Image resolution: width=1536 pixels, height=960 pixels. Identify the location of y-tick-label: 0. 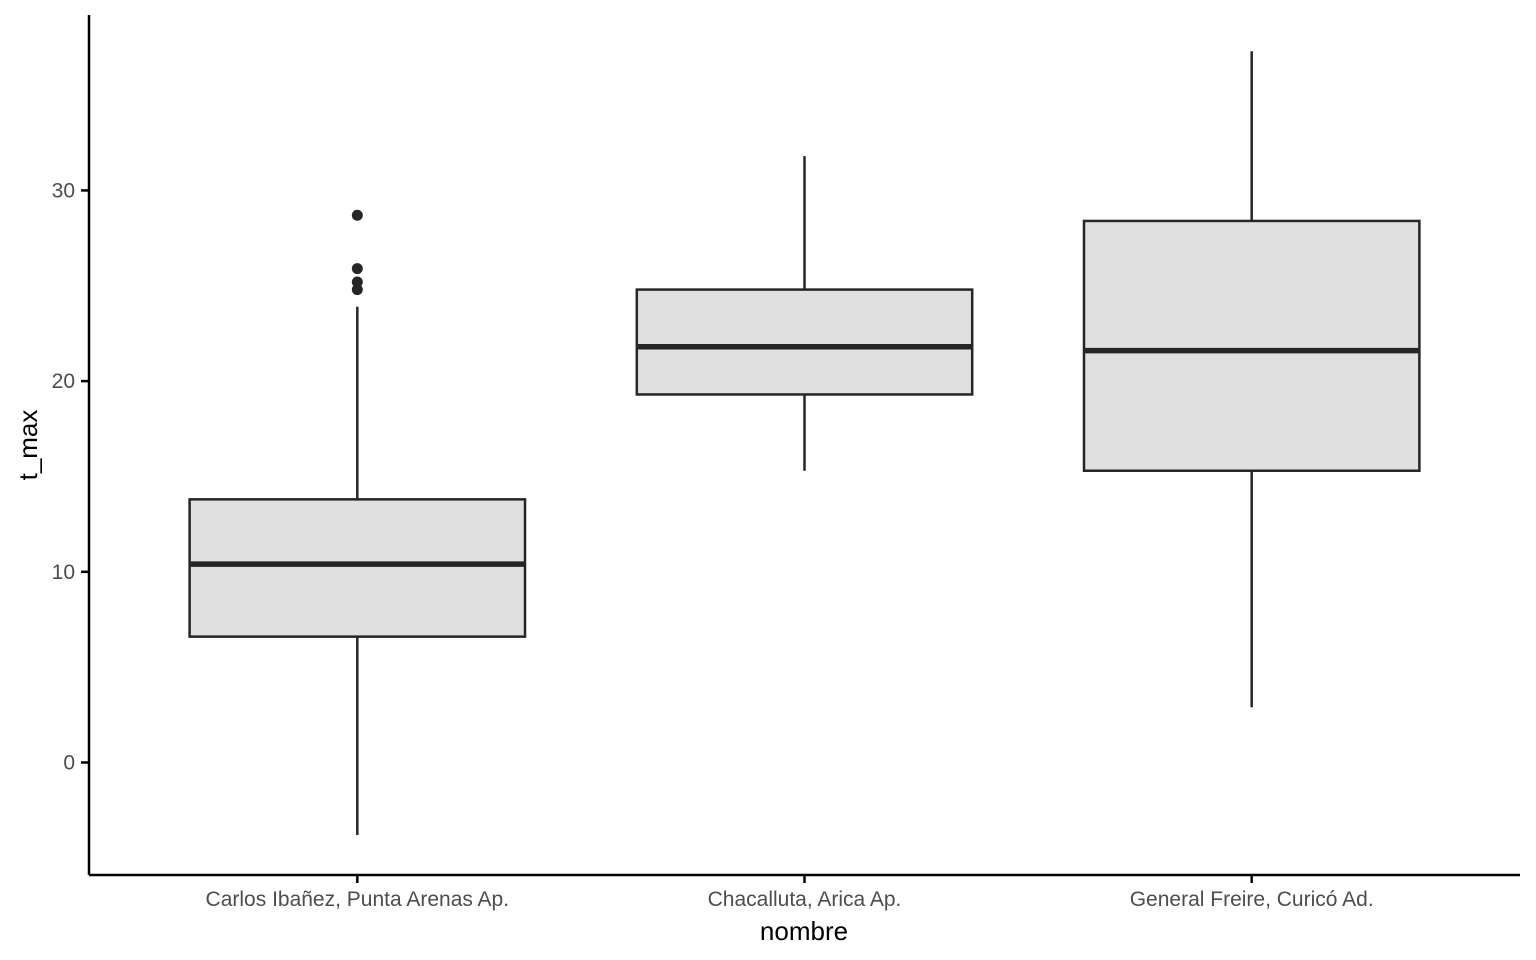
(69, 762).